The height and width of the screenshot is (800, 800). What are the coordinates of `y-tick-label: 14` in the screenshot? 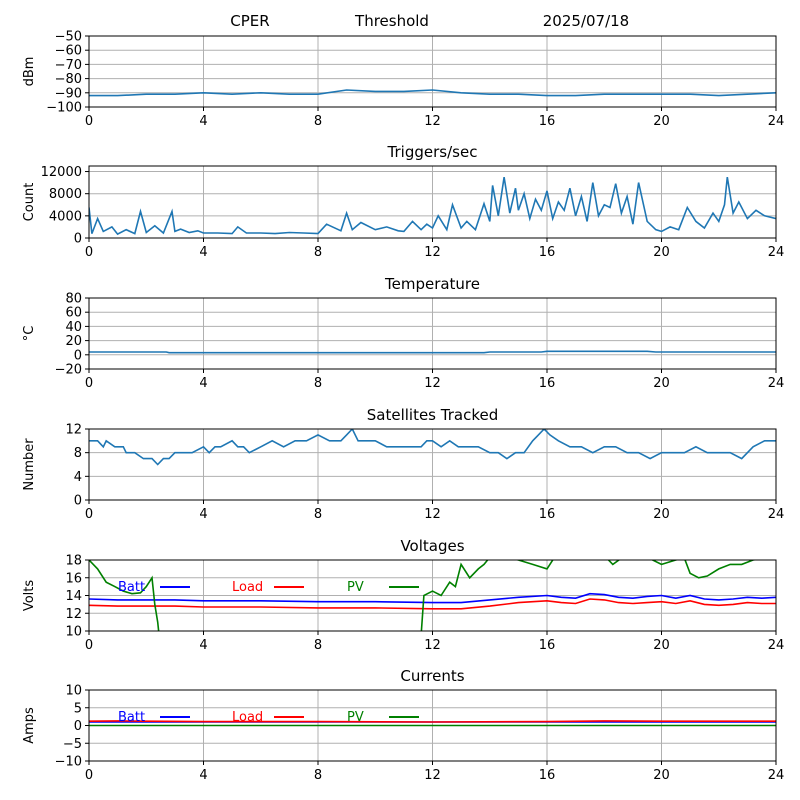 It's located at (73, 596).